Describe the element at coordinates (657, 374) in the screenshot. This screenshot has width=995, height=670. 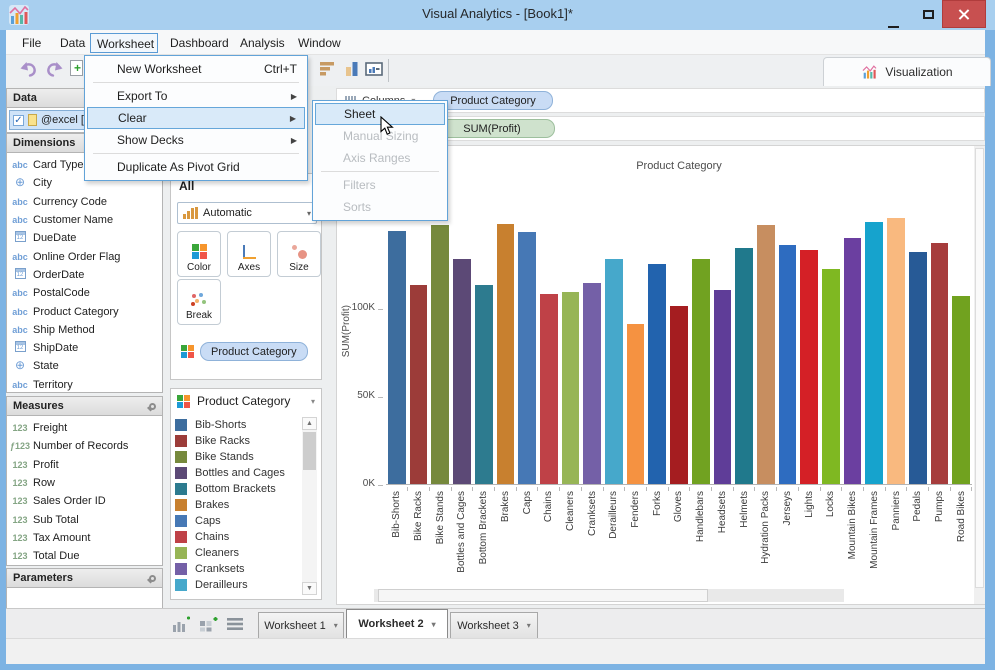
I see `bar-forks` at that location.